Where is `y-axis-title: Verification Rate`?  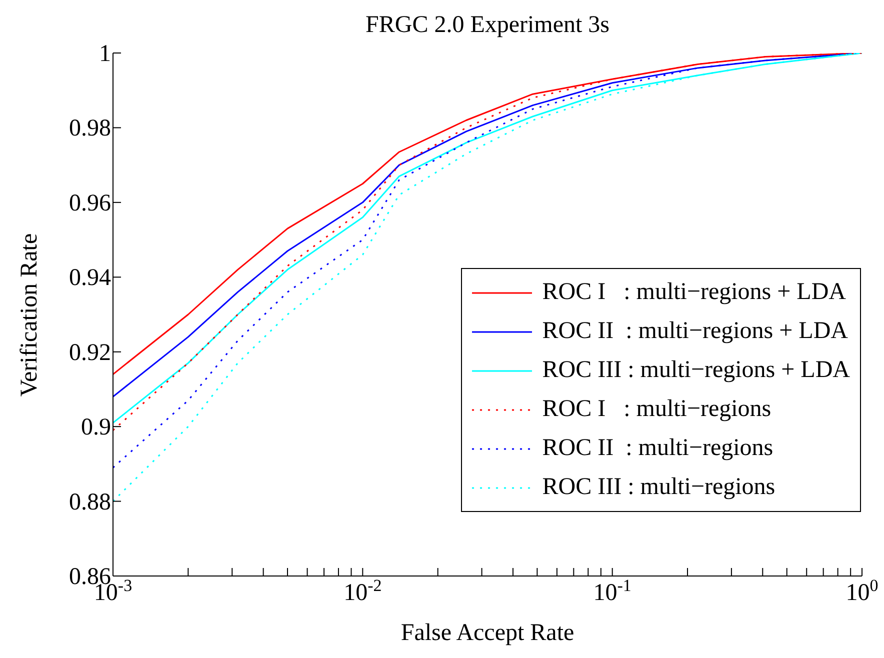
y-axis-title: Verification Rate is located at coordinates (30, 314).